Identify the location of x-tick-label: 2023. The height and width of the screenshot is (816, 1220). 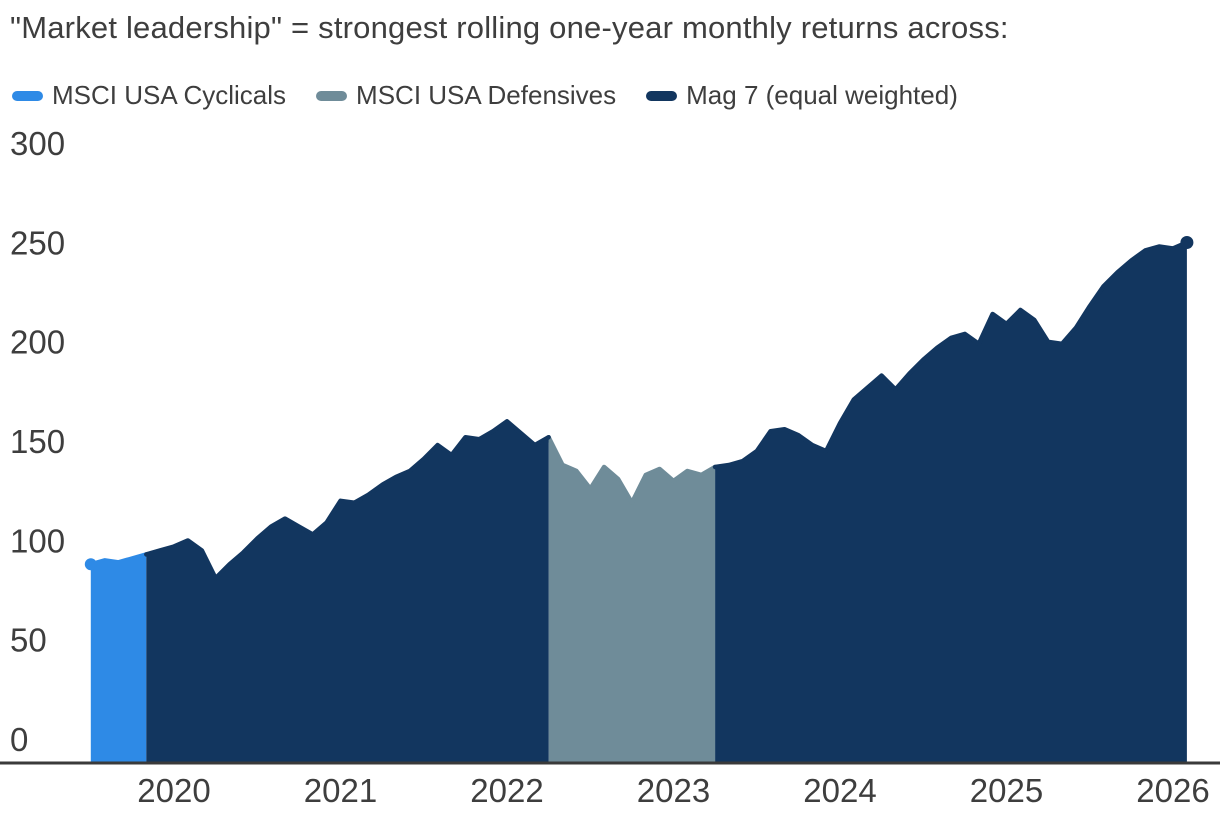
(673, 790).